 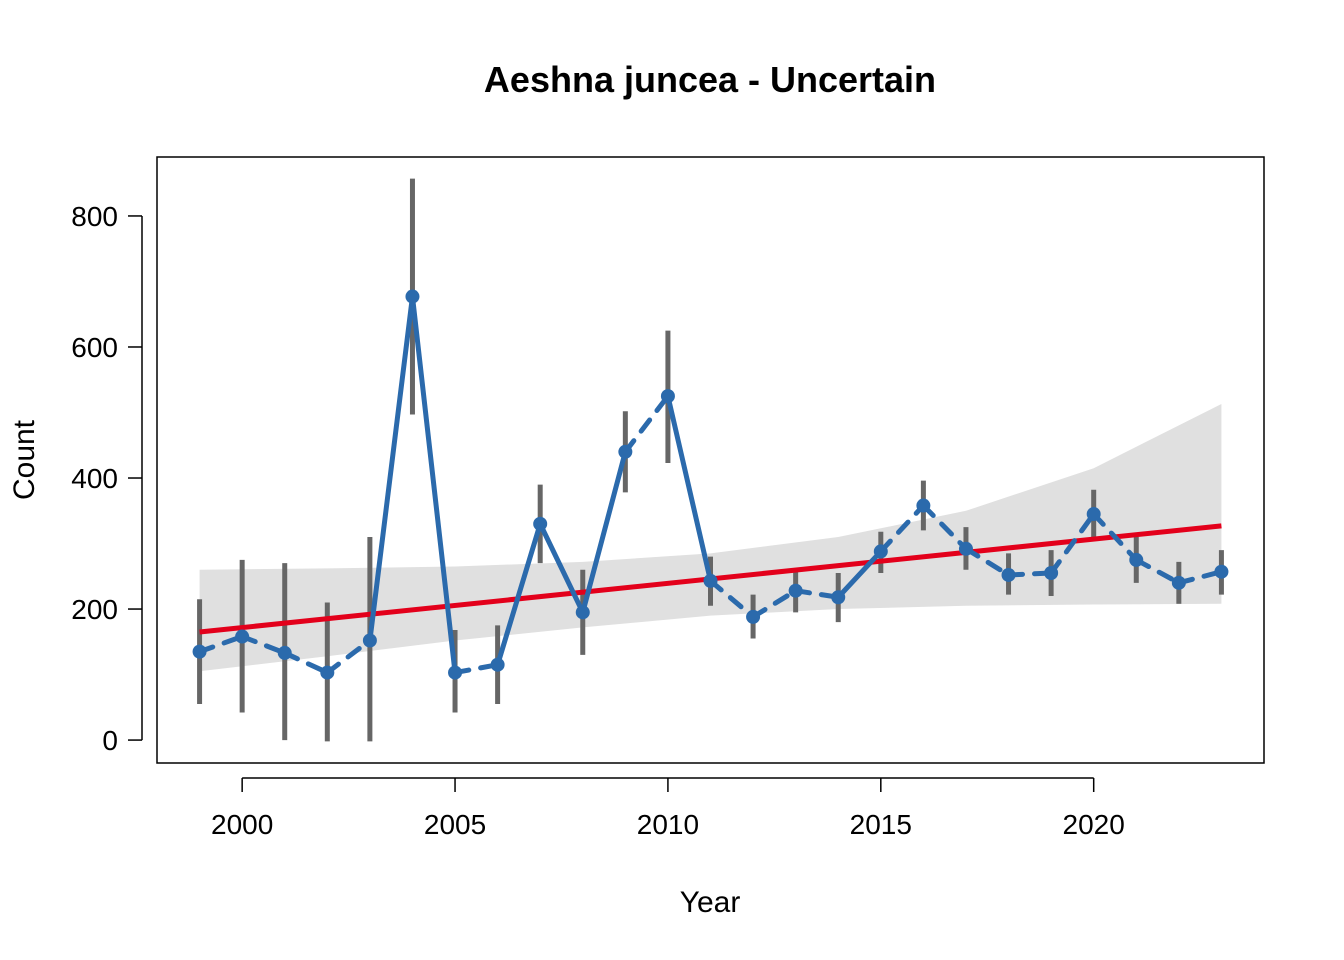 What do you see at coordinates (348, 656) in the screenshot?
I see `series-segment-2002` at bounding box center [348, 656].